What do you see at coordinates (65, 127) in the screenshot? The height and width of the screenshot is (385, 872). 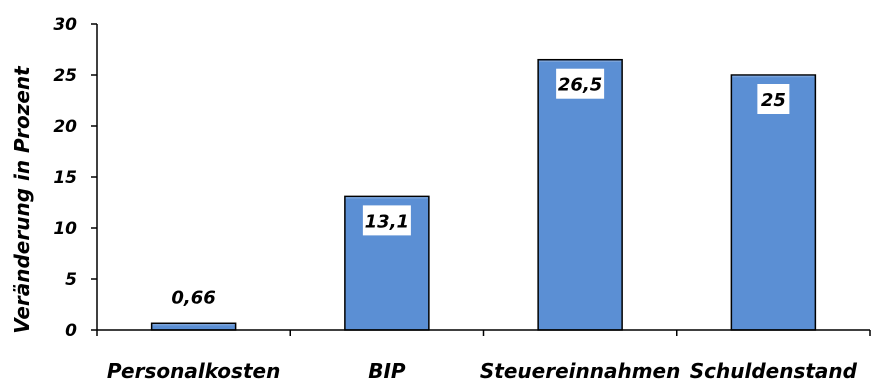 I see `y-tick-label: 20` at bounding box center [65, 127].